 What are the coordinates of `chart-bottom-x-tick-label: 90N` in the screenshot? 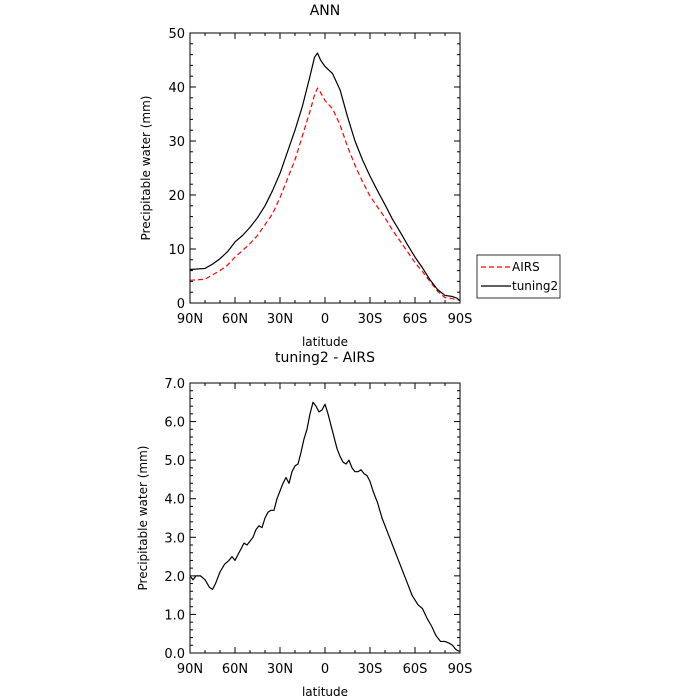 It's located at (190, 669).